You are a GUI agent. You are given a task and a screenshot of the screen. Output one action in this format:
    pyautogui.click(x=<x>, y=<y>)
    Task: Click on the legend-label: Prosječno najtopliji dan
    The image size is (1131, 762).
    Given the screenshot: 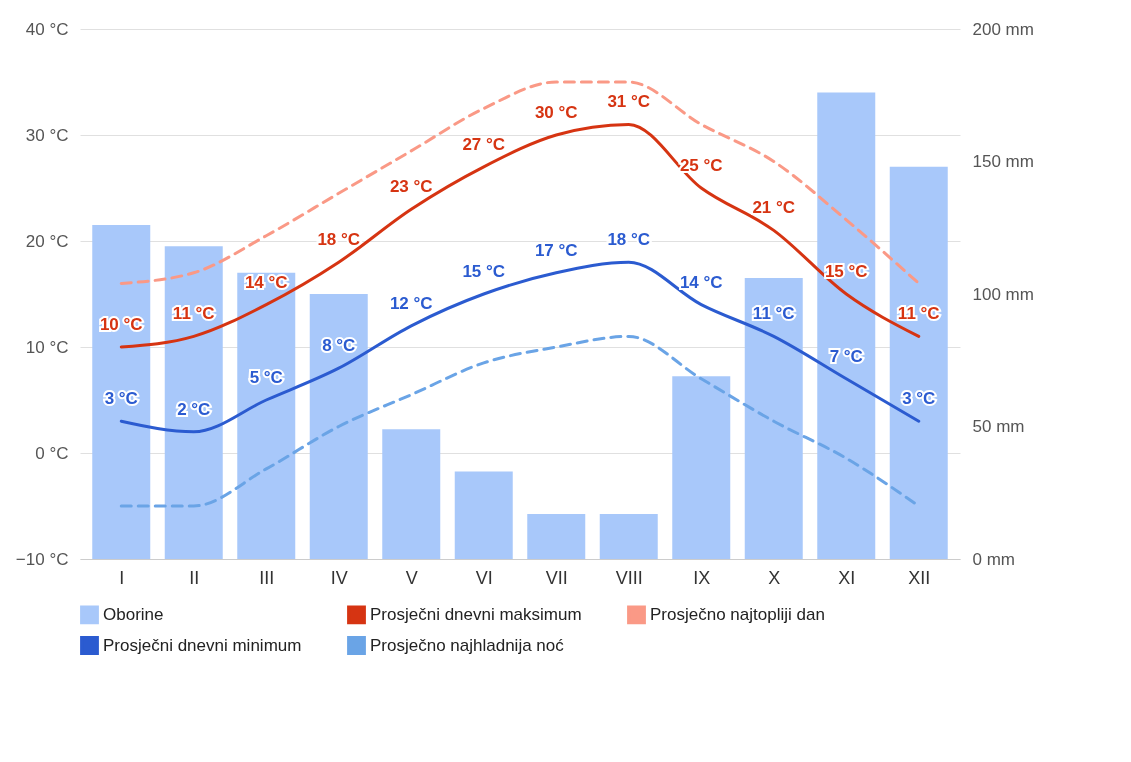 What is the action you would take?
    pyautogui.click(x=737, y=614)
    